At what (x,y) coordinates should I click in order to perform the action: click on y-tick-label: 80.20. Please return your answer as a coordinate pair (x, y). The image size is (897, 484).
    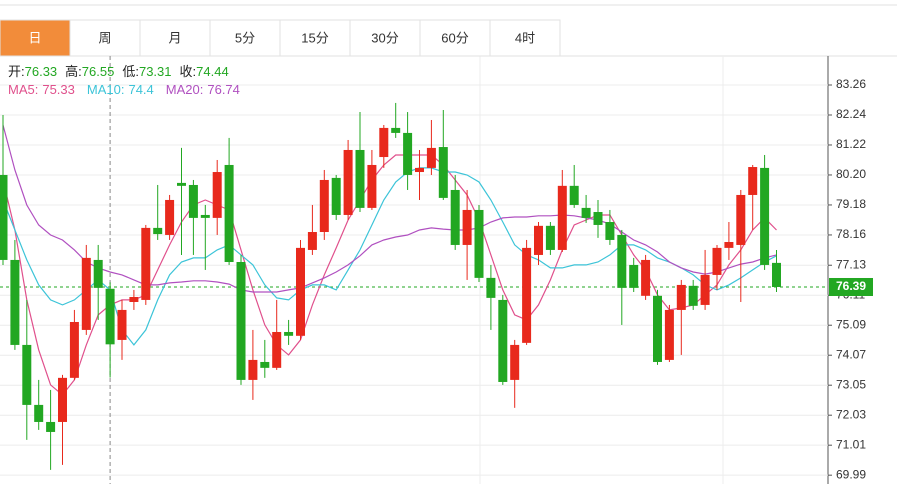
    Looking at the image, I should click on (851, 174).